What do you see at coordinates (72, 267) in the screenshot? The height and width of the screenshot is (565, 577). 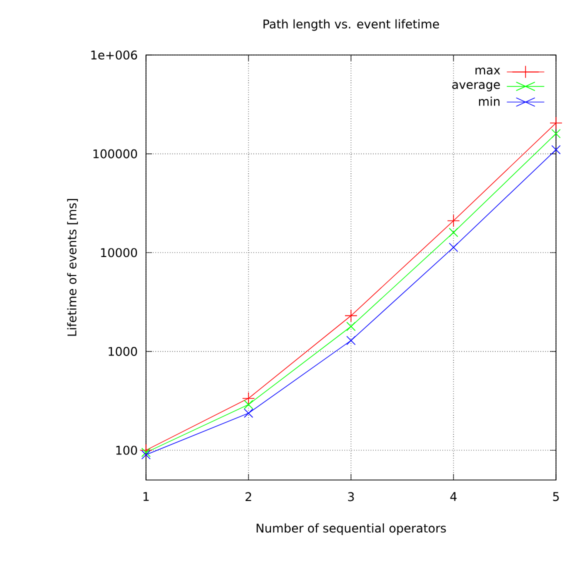 I see `y-axis-title: Lifetime of events [ms]` at bounding box center [72, 267].